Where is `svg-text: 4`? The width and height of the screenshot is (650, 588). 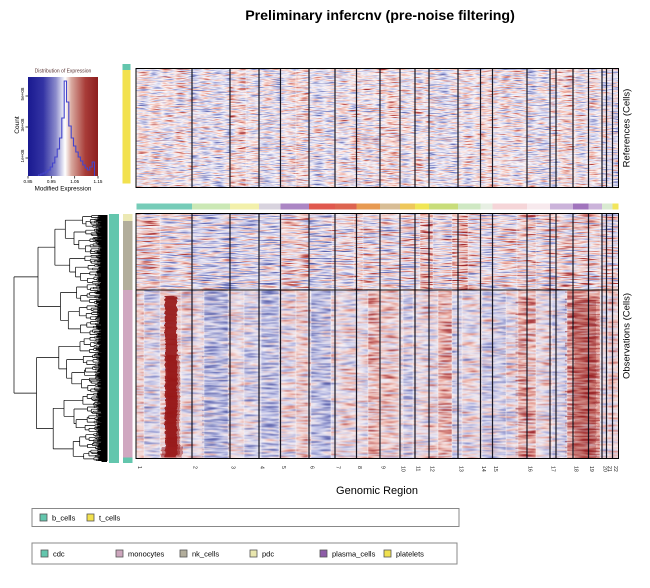 svg-text: 4 is located at coordinates (262, 467).